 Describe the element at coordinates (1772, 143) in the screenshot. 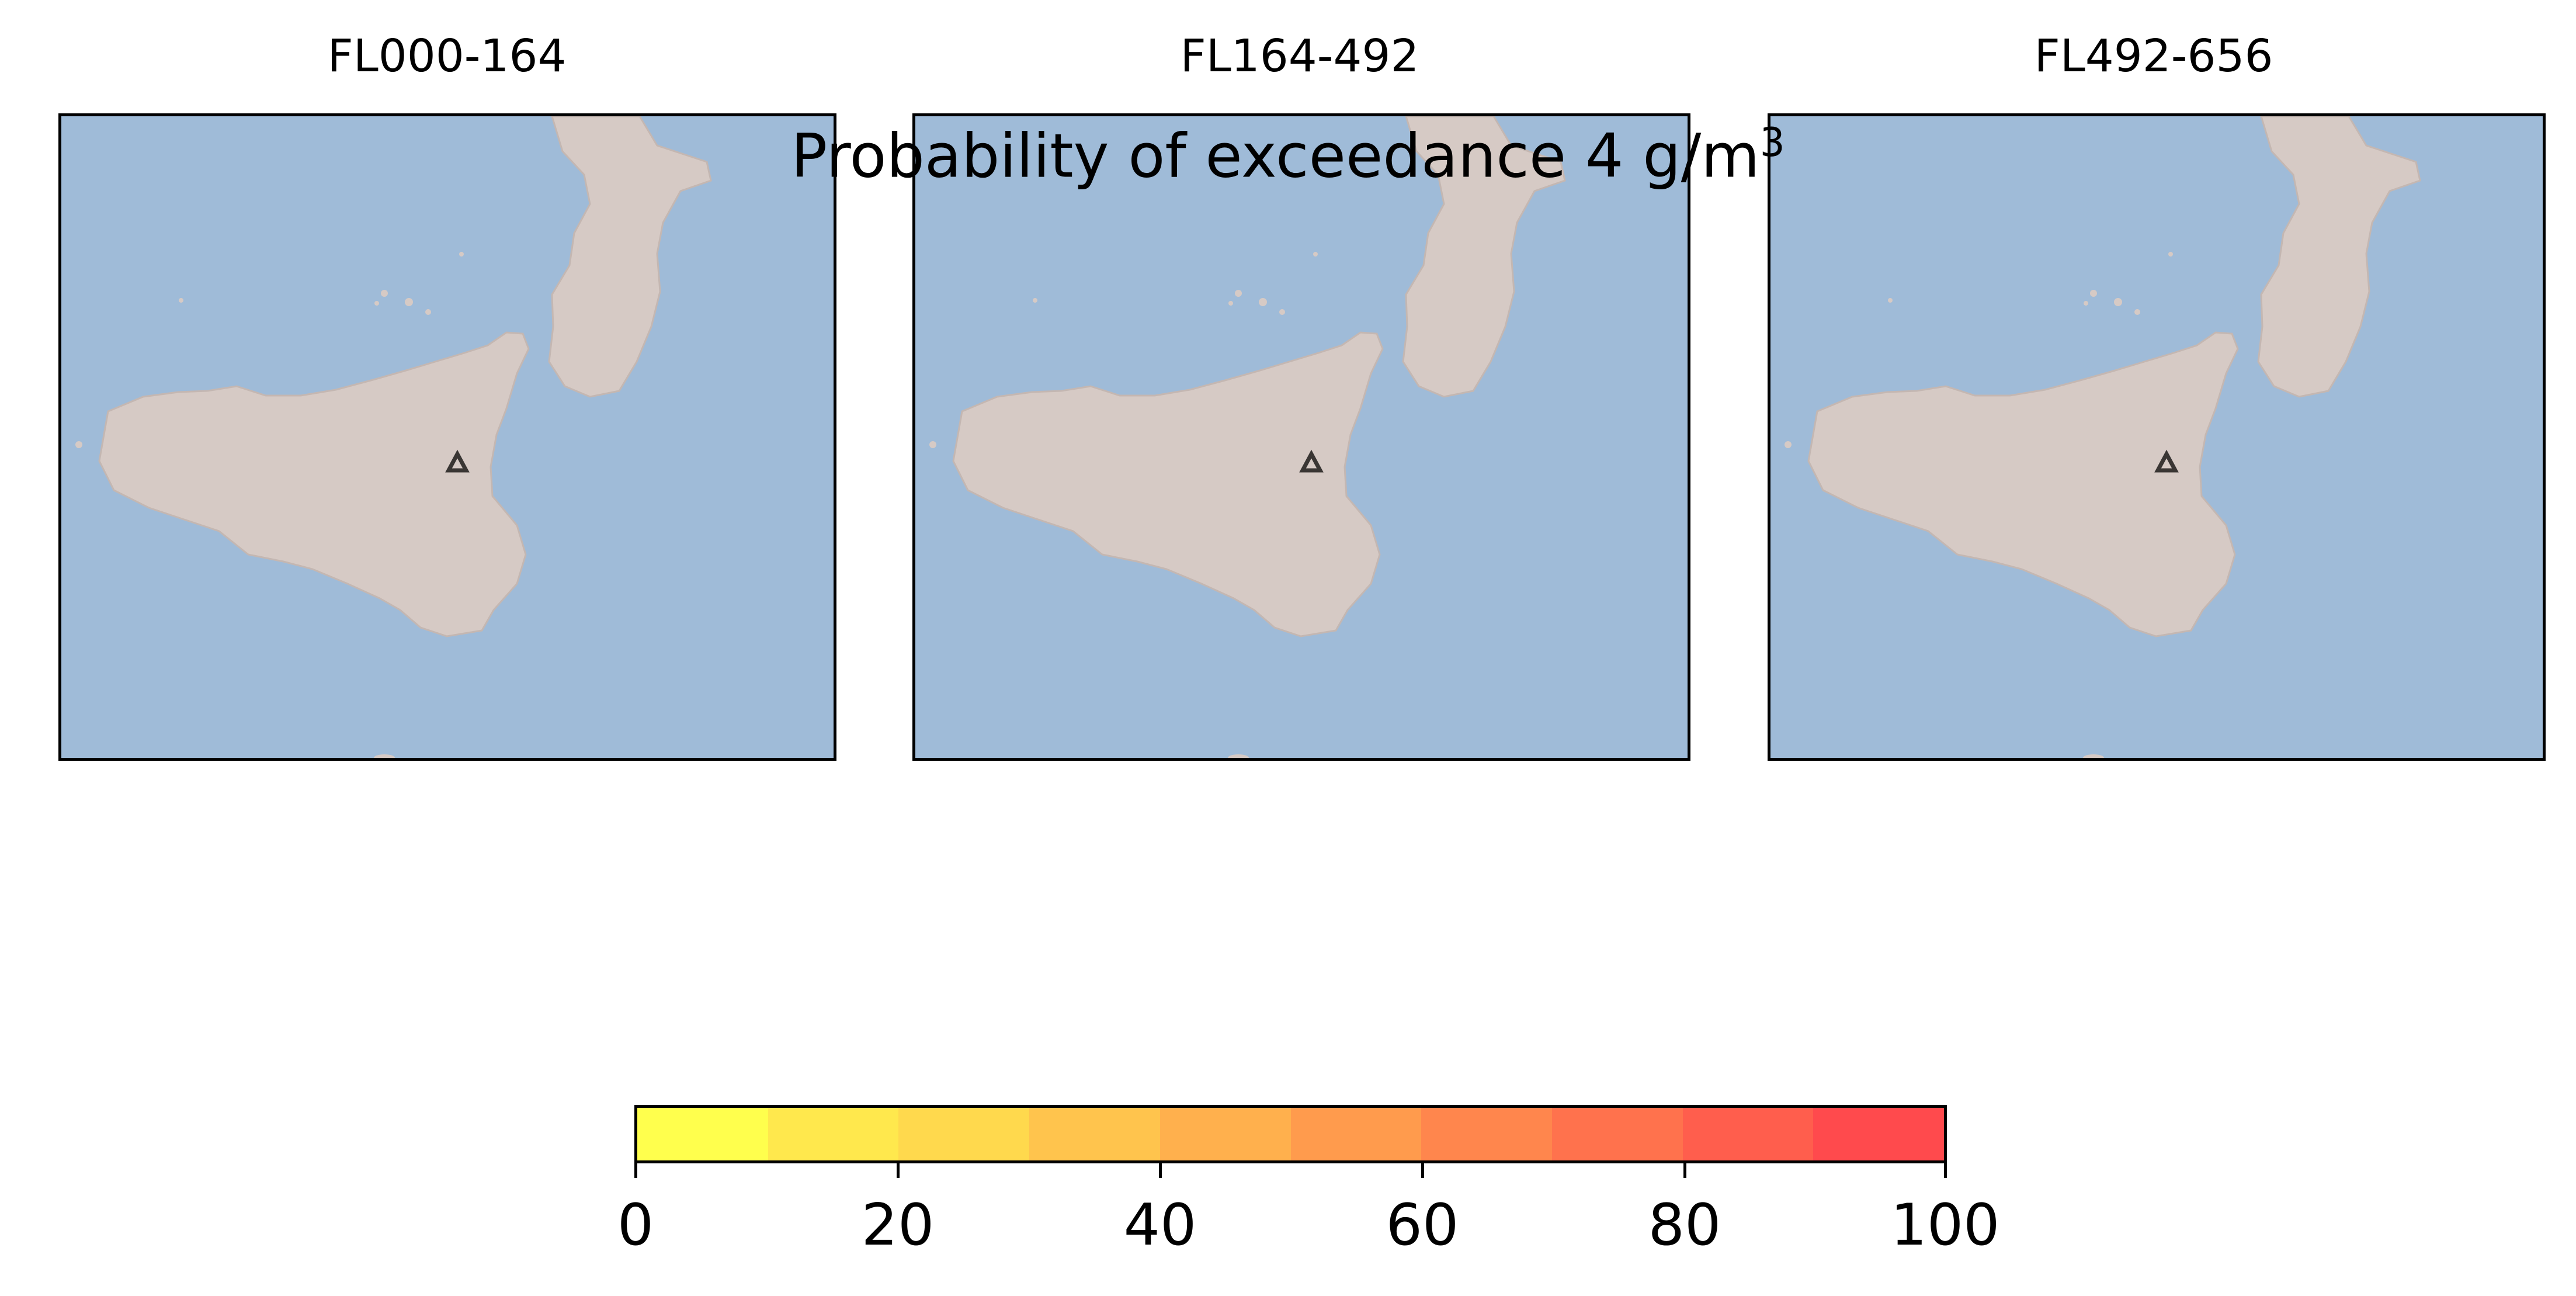

I see `figure-title-superscript: 3` at that location.